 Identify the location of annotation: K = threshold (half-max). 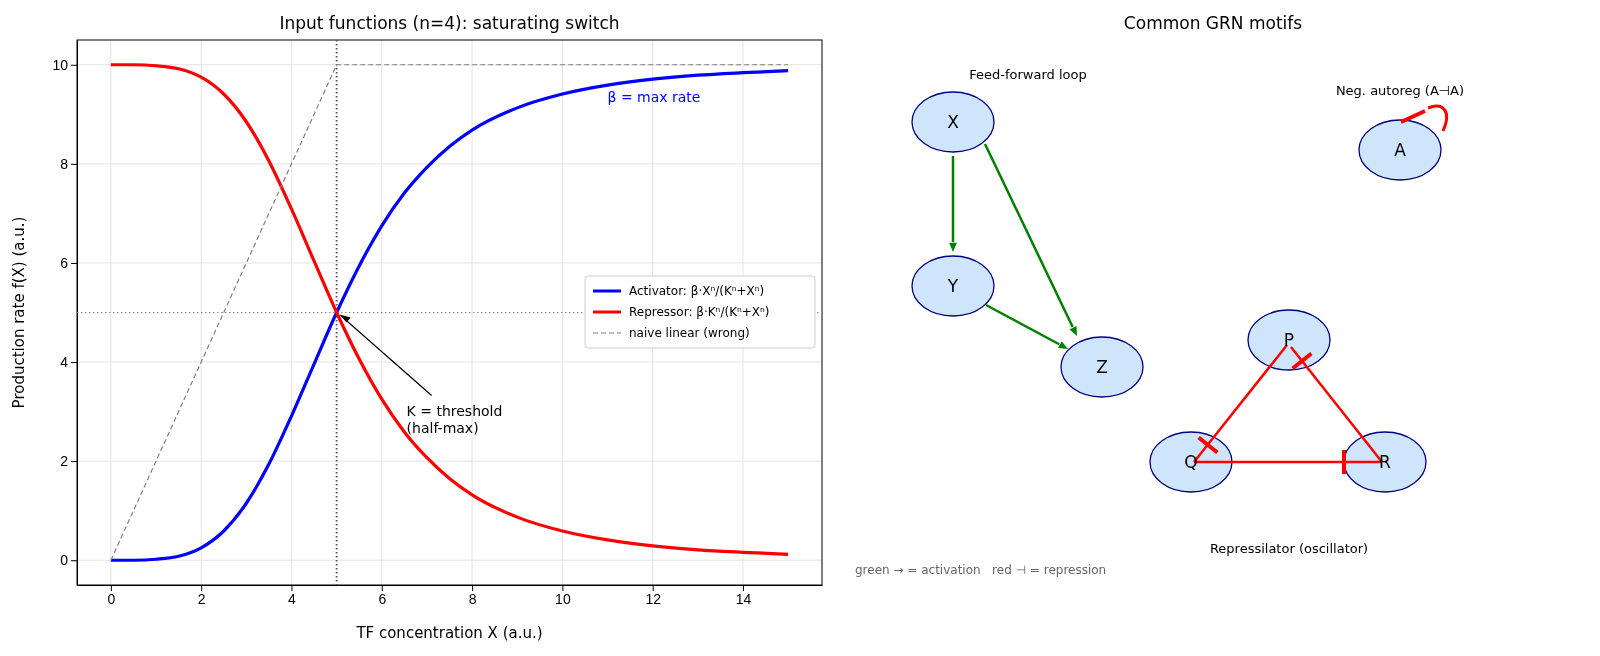
(454, 419).